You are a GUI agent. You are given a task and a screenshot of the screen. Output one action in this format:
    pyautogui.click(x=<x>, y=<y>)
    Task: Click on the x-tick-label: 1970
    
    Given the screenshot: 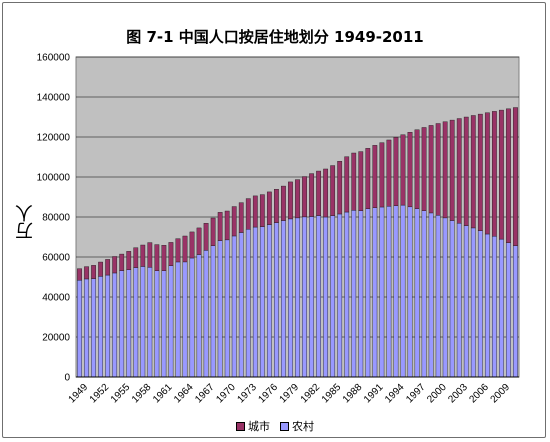 What is the action you would take?
    pyautogui.click(x=226, y=394)
    